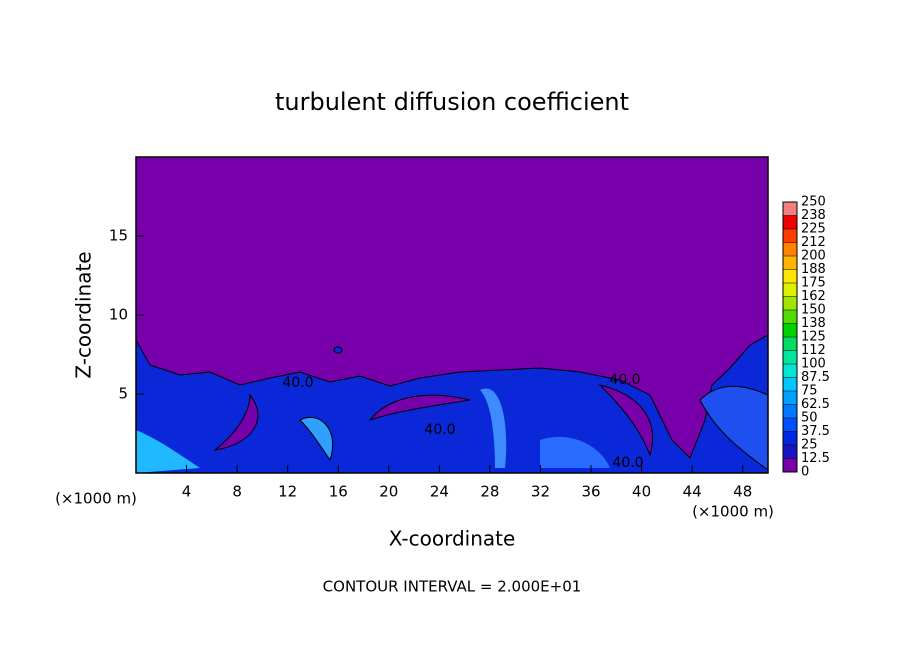  Describe the element at coordinates (813, 310) in the screenshot. I see `colorbar-label: 150` at that location.